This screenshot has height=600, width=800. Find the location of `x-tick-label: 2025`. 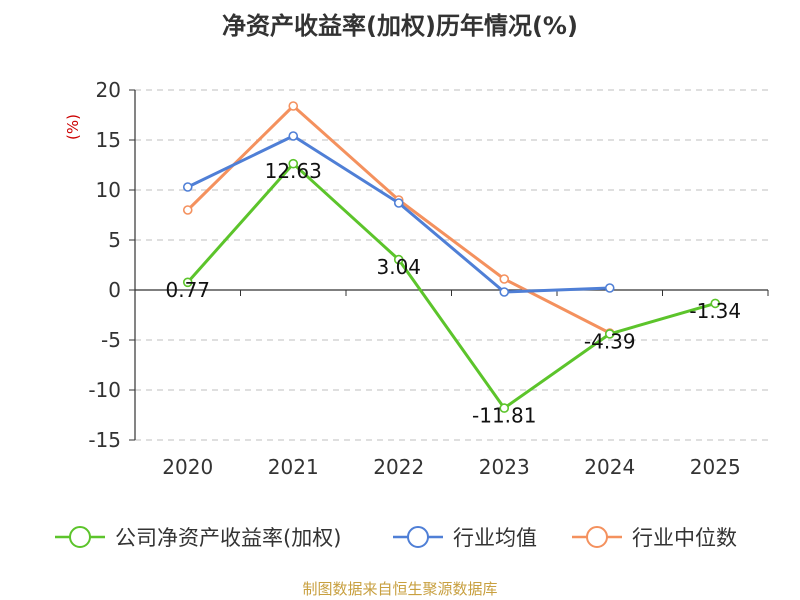

x-tick-label: 2025 is located at coordinates (715, 467).